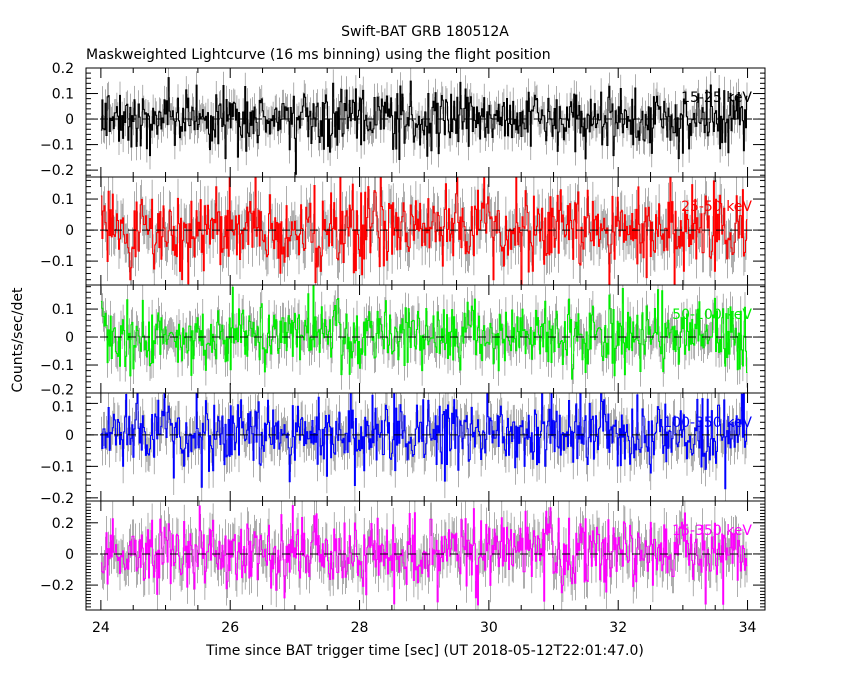  I want to click on band-label: 50-100 keV, so click(712, 315).